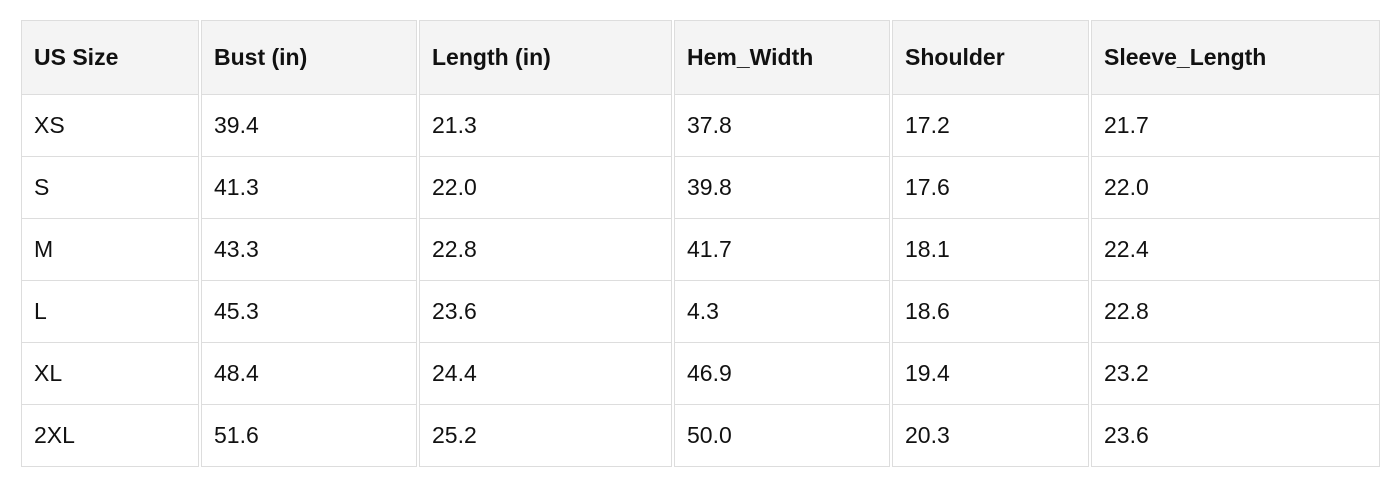  What do you see at coordinates (990, 436) in the screenshot?
I see `cell-shoulder: 20.3` at bounding box center [990, 436].